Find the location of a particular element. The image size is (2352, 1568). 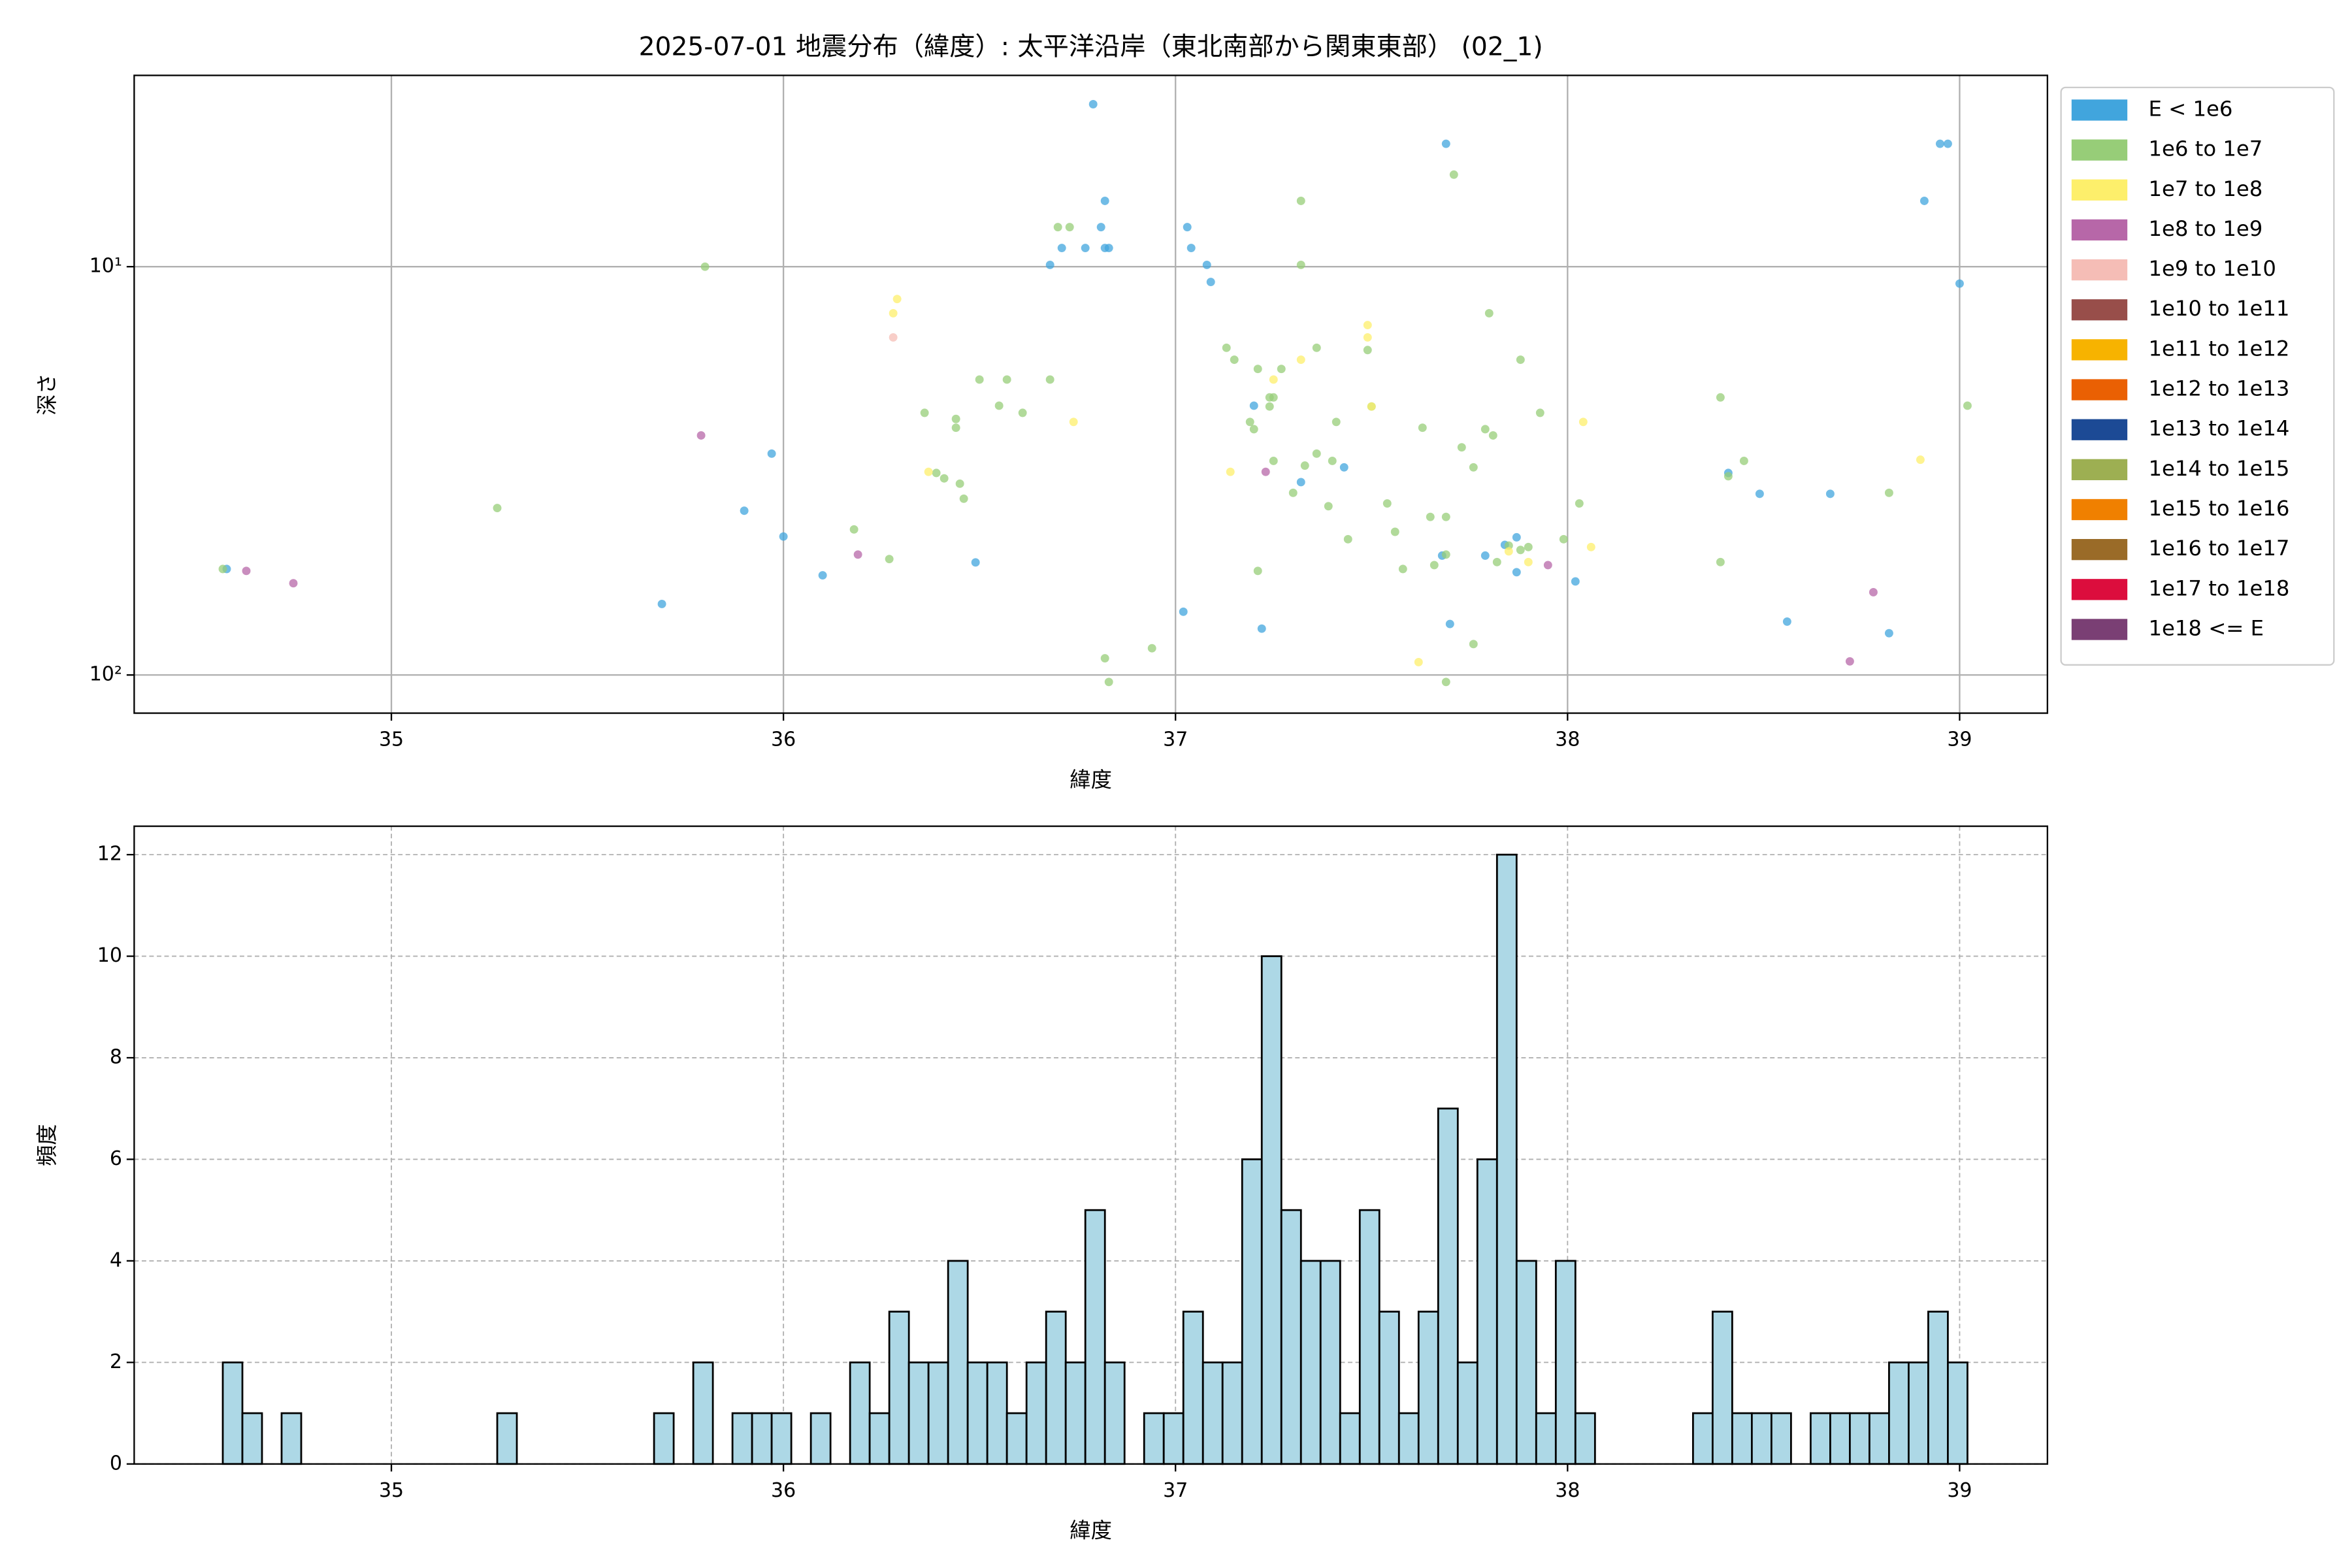

legend-label: 1e17 to 1e18 is located at coordinates (2218, 588).